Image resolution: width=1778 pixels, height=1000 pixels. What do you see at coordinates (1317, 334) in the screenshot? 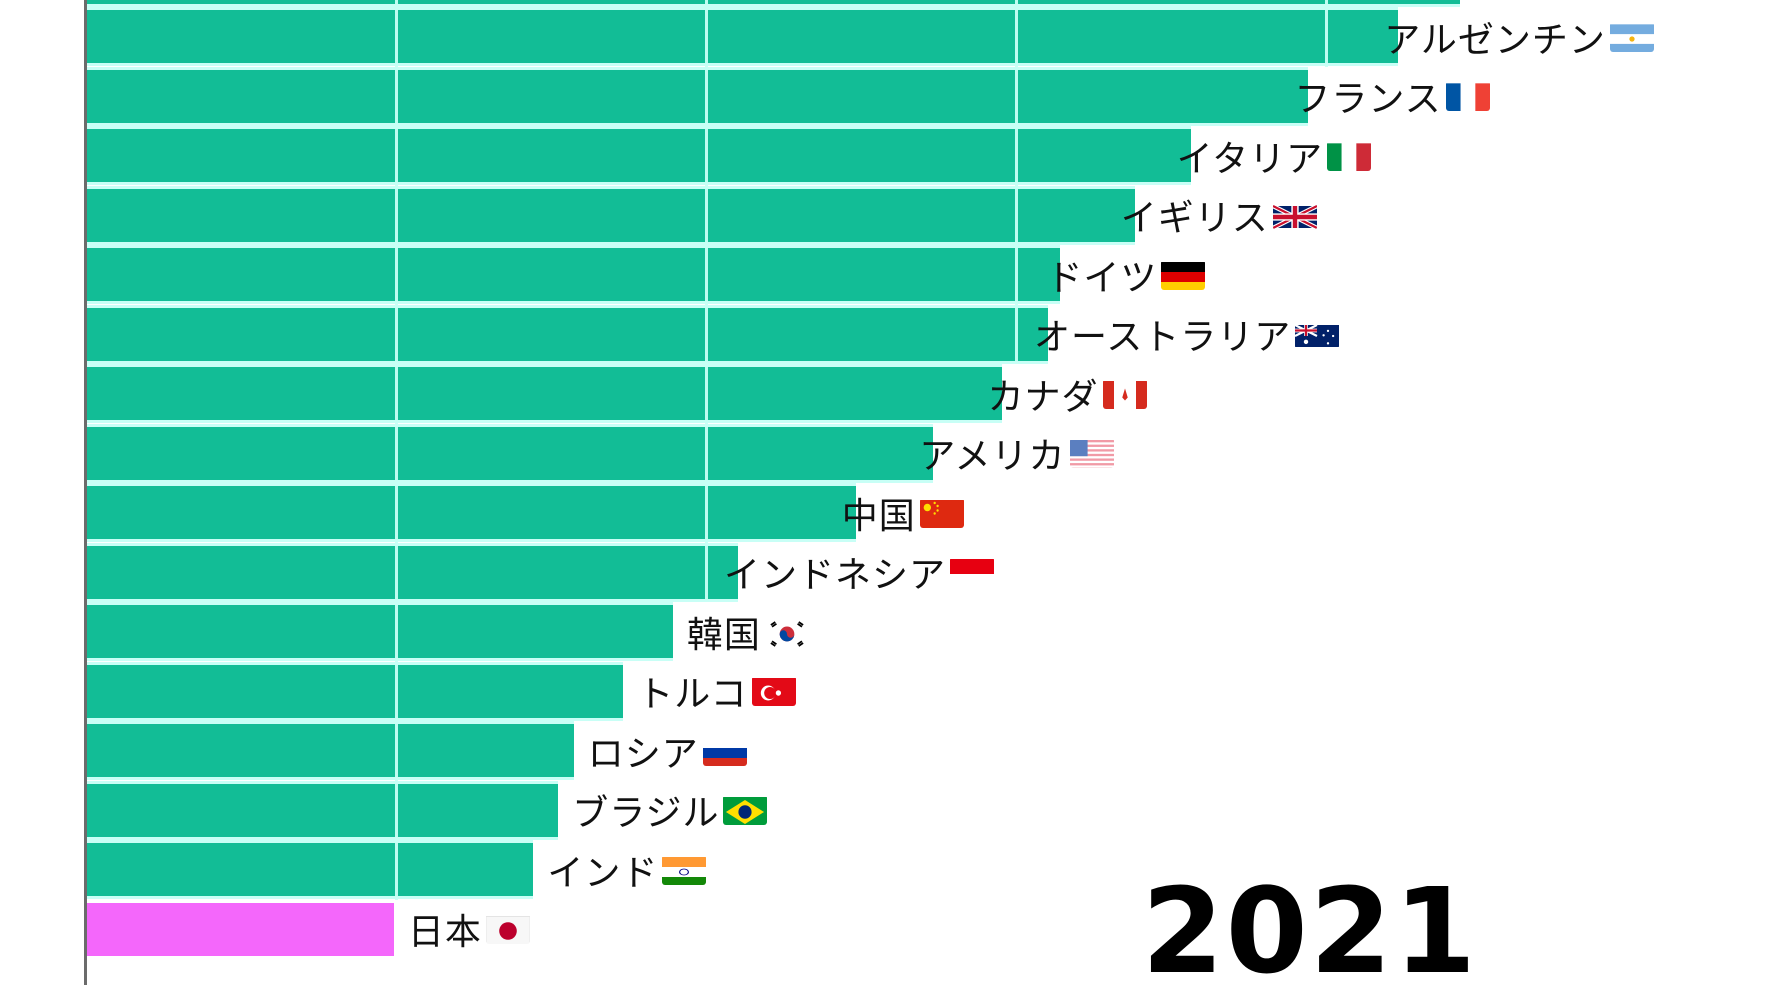
I see `flag-au-icon` at bounding box center [1317, 334].